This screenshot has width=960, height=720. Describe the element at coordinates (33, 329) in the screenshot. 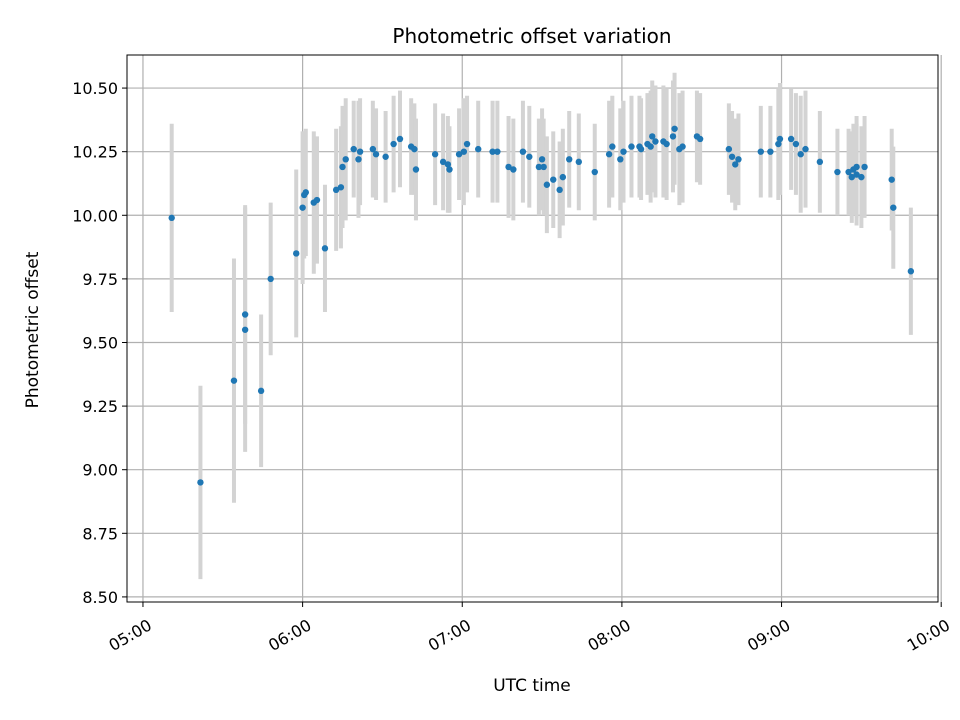

I see `y-axis-label: Photometric offset` at that location.